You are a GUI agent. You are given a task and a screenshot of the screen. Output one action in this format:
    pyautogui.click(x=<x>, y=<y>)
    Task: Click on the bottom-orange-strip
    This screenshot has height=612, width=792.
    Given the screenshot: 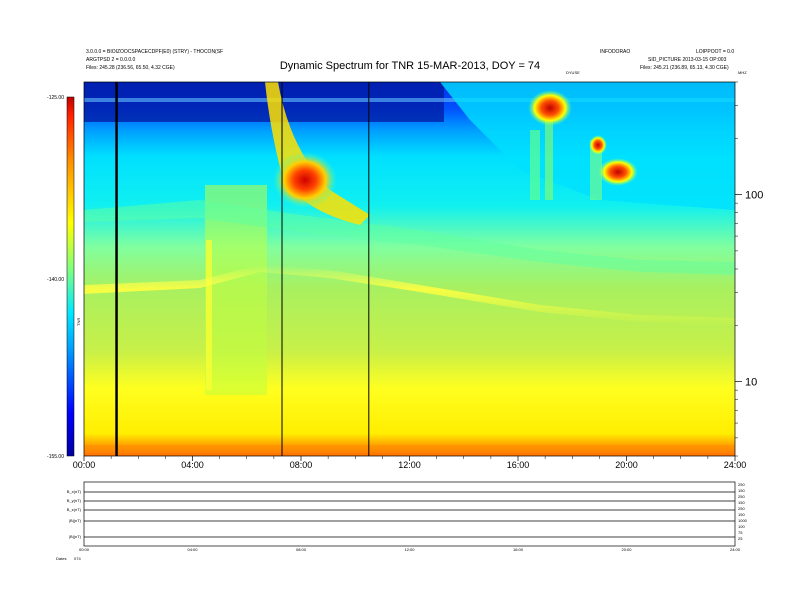 What is the action you would take?
    pyautogui.click(x=409, y=450)
    